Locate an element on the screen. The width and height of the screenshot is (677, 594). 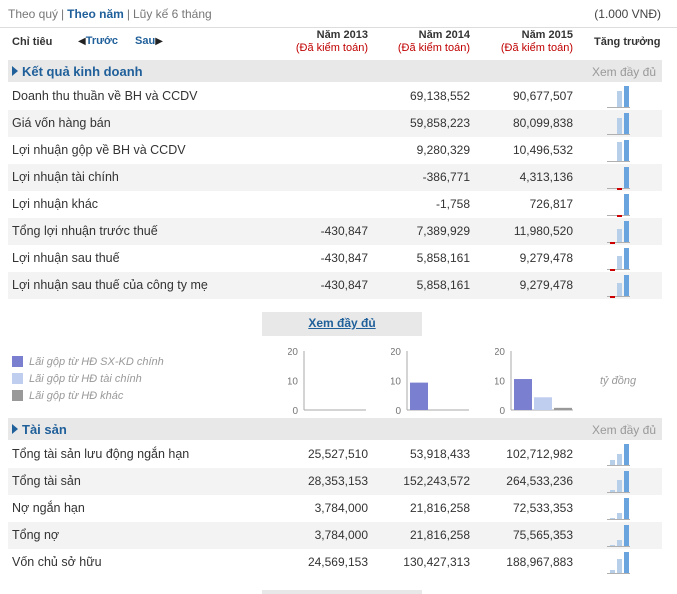
mini-chart-2015: 20 10 0 is located at coordinates (545, 378).